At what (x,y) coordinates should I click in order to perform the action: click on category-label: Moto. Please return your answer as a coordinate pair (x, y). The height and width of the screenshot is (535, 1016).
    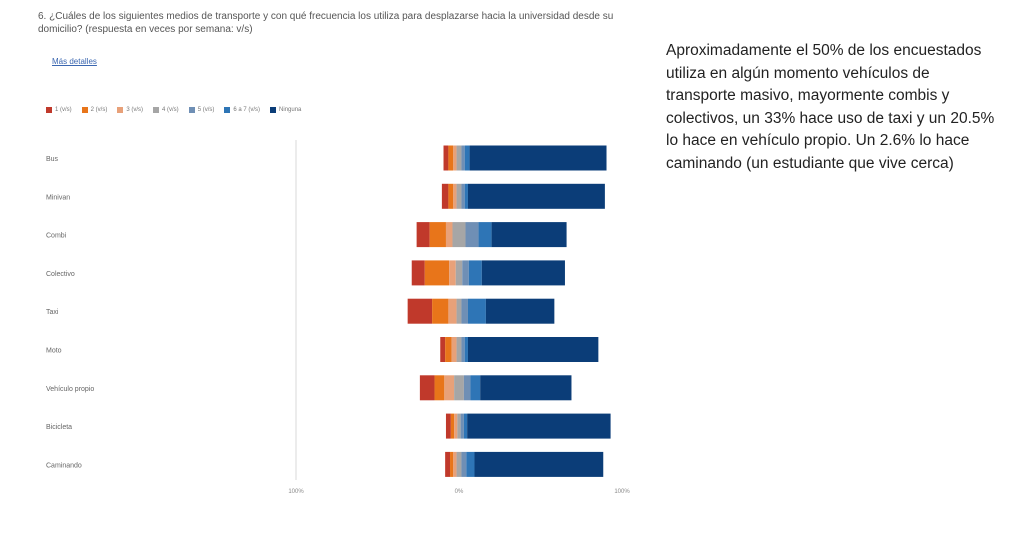
    Looking at the image, I should click on (54, 351).